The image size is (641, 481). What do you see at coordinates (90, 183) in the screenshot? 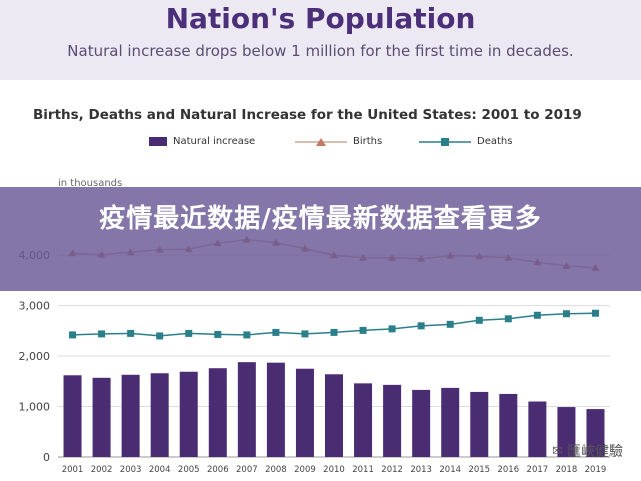
I see `y-axis-unit: in thousands` at bounding box center [90, 183].